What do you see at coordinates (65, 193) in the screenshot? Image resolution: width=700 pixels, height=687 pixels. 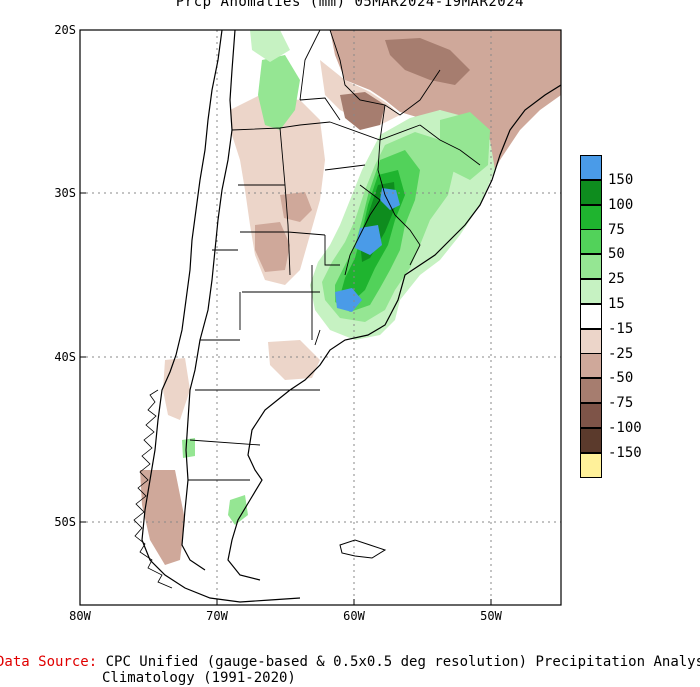 I see `lat-label-30s: 30S` at bounding box center [65, 193].